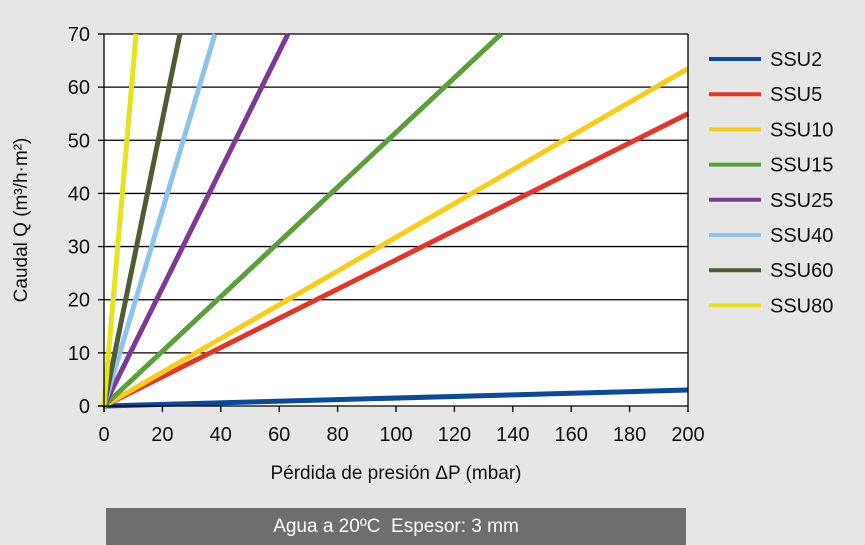  I want to click on y-tick-label-20: 20, so click(79, 301).